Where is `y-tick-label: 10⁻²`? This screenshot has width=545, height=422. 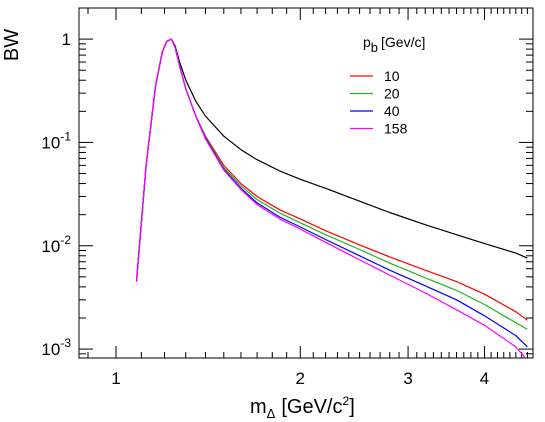
y-tick-label: 10⁻² is located at coordinates (56, 244).